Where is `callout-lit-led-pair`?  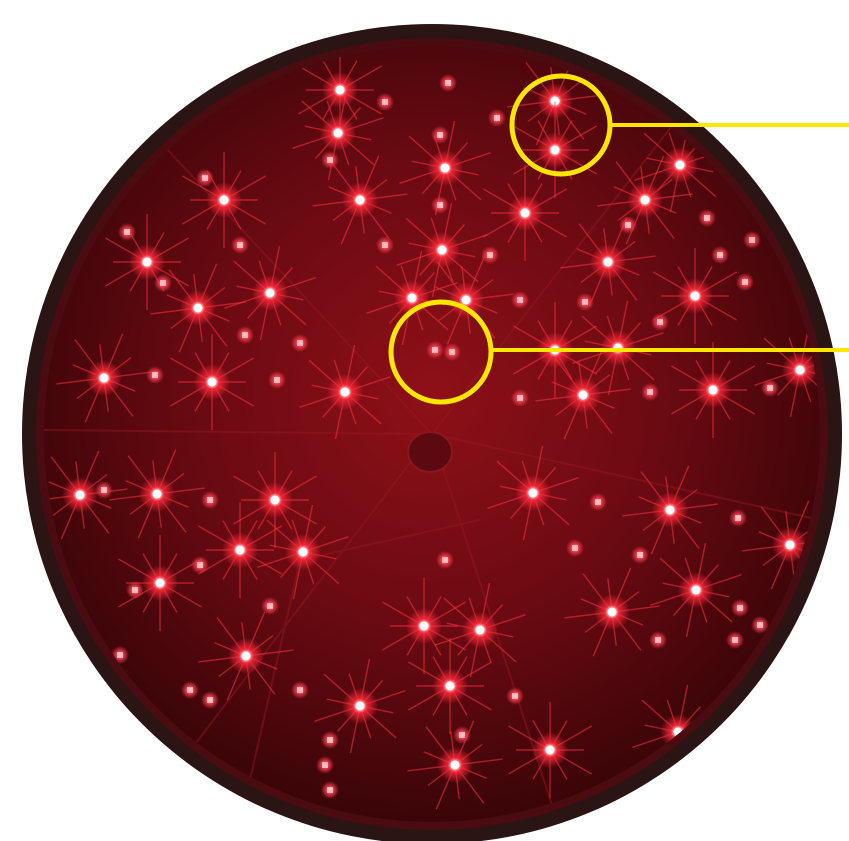 callout-lit-led-pair is located at coordinates (679, 125).